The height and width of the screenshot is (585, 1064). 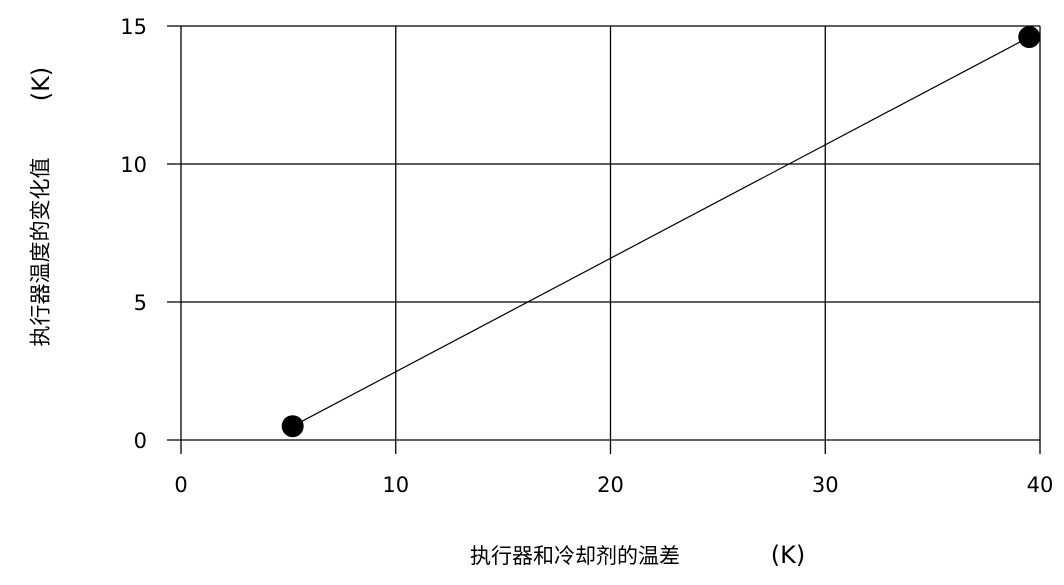 What do you see at coordinates (133, 165) in the screenshot?
I see `y-tick-label: 10` at bounding box center [133, 165].